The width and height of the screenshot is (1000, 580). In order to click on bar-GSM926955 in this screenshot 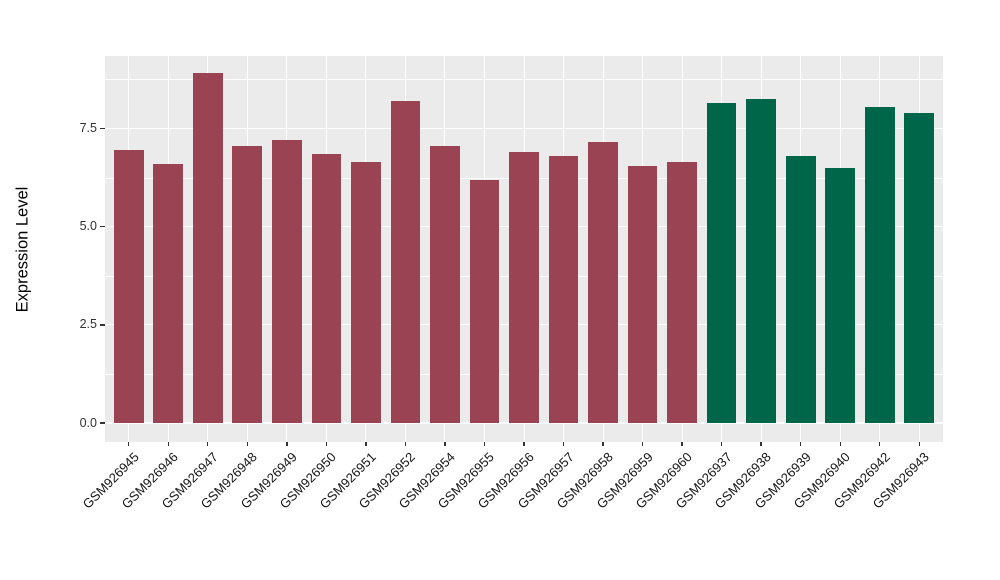, I will do `click(484, 301)`.